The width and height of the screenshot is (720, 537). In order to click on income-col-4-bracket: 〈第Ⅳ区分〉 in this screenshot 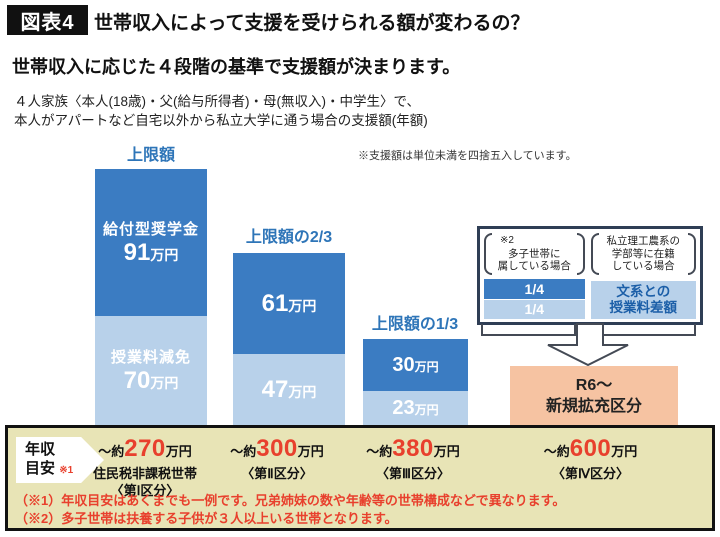, I will do `click(590, 473)`.